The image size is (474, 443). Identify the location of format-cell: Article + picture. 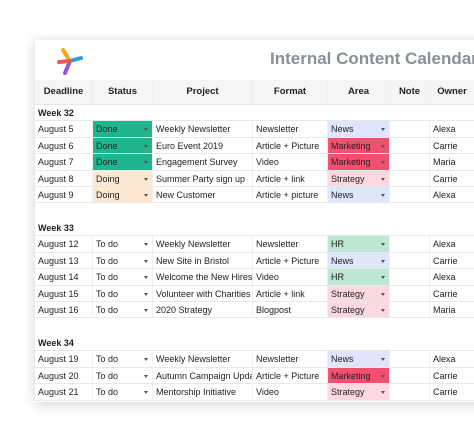
(290, 195).